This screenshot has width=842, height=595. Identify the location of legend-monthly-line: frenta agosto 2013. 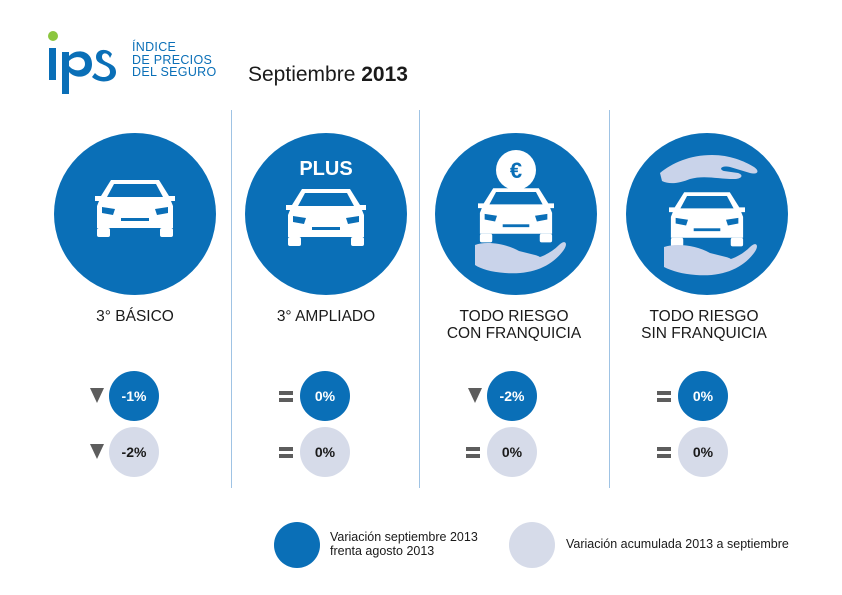
(382, 551).